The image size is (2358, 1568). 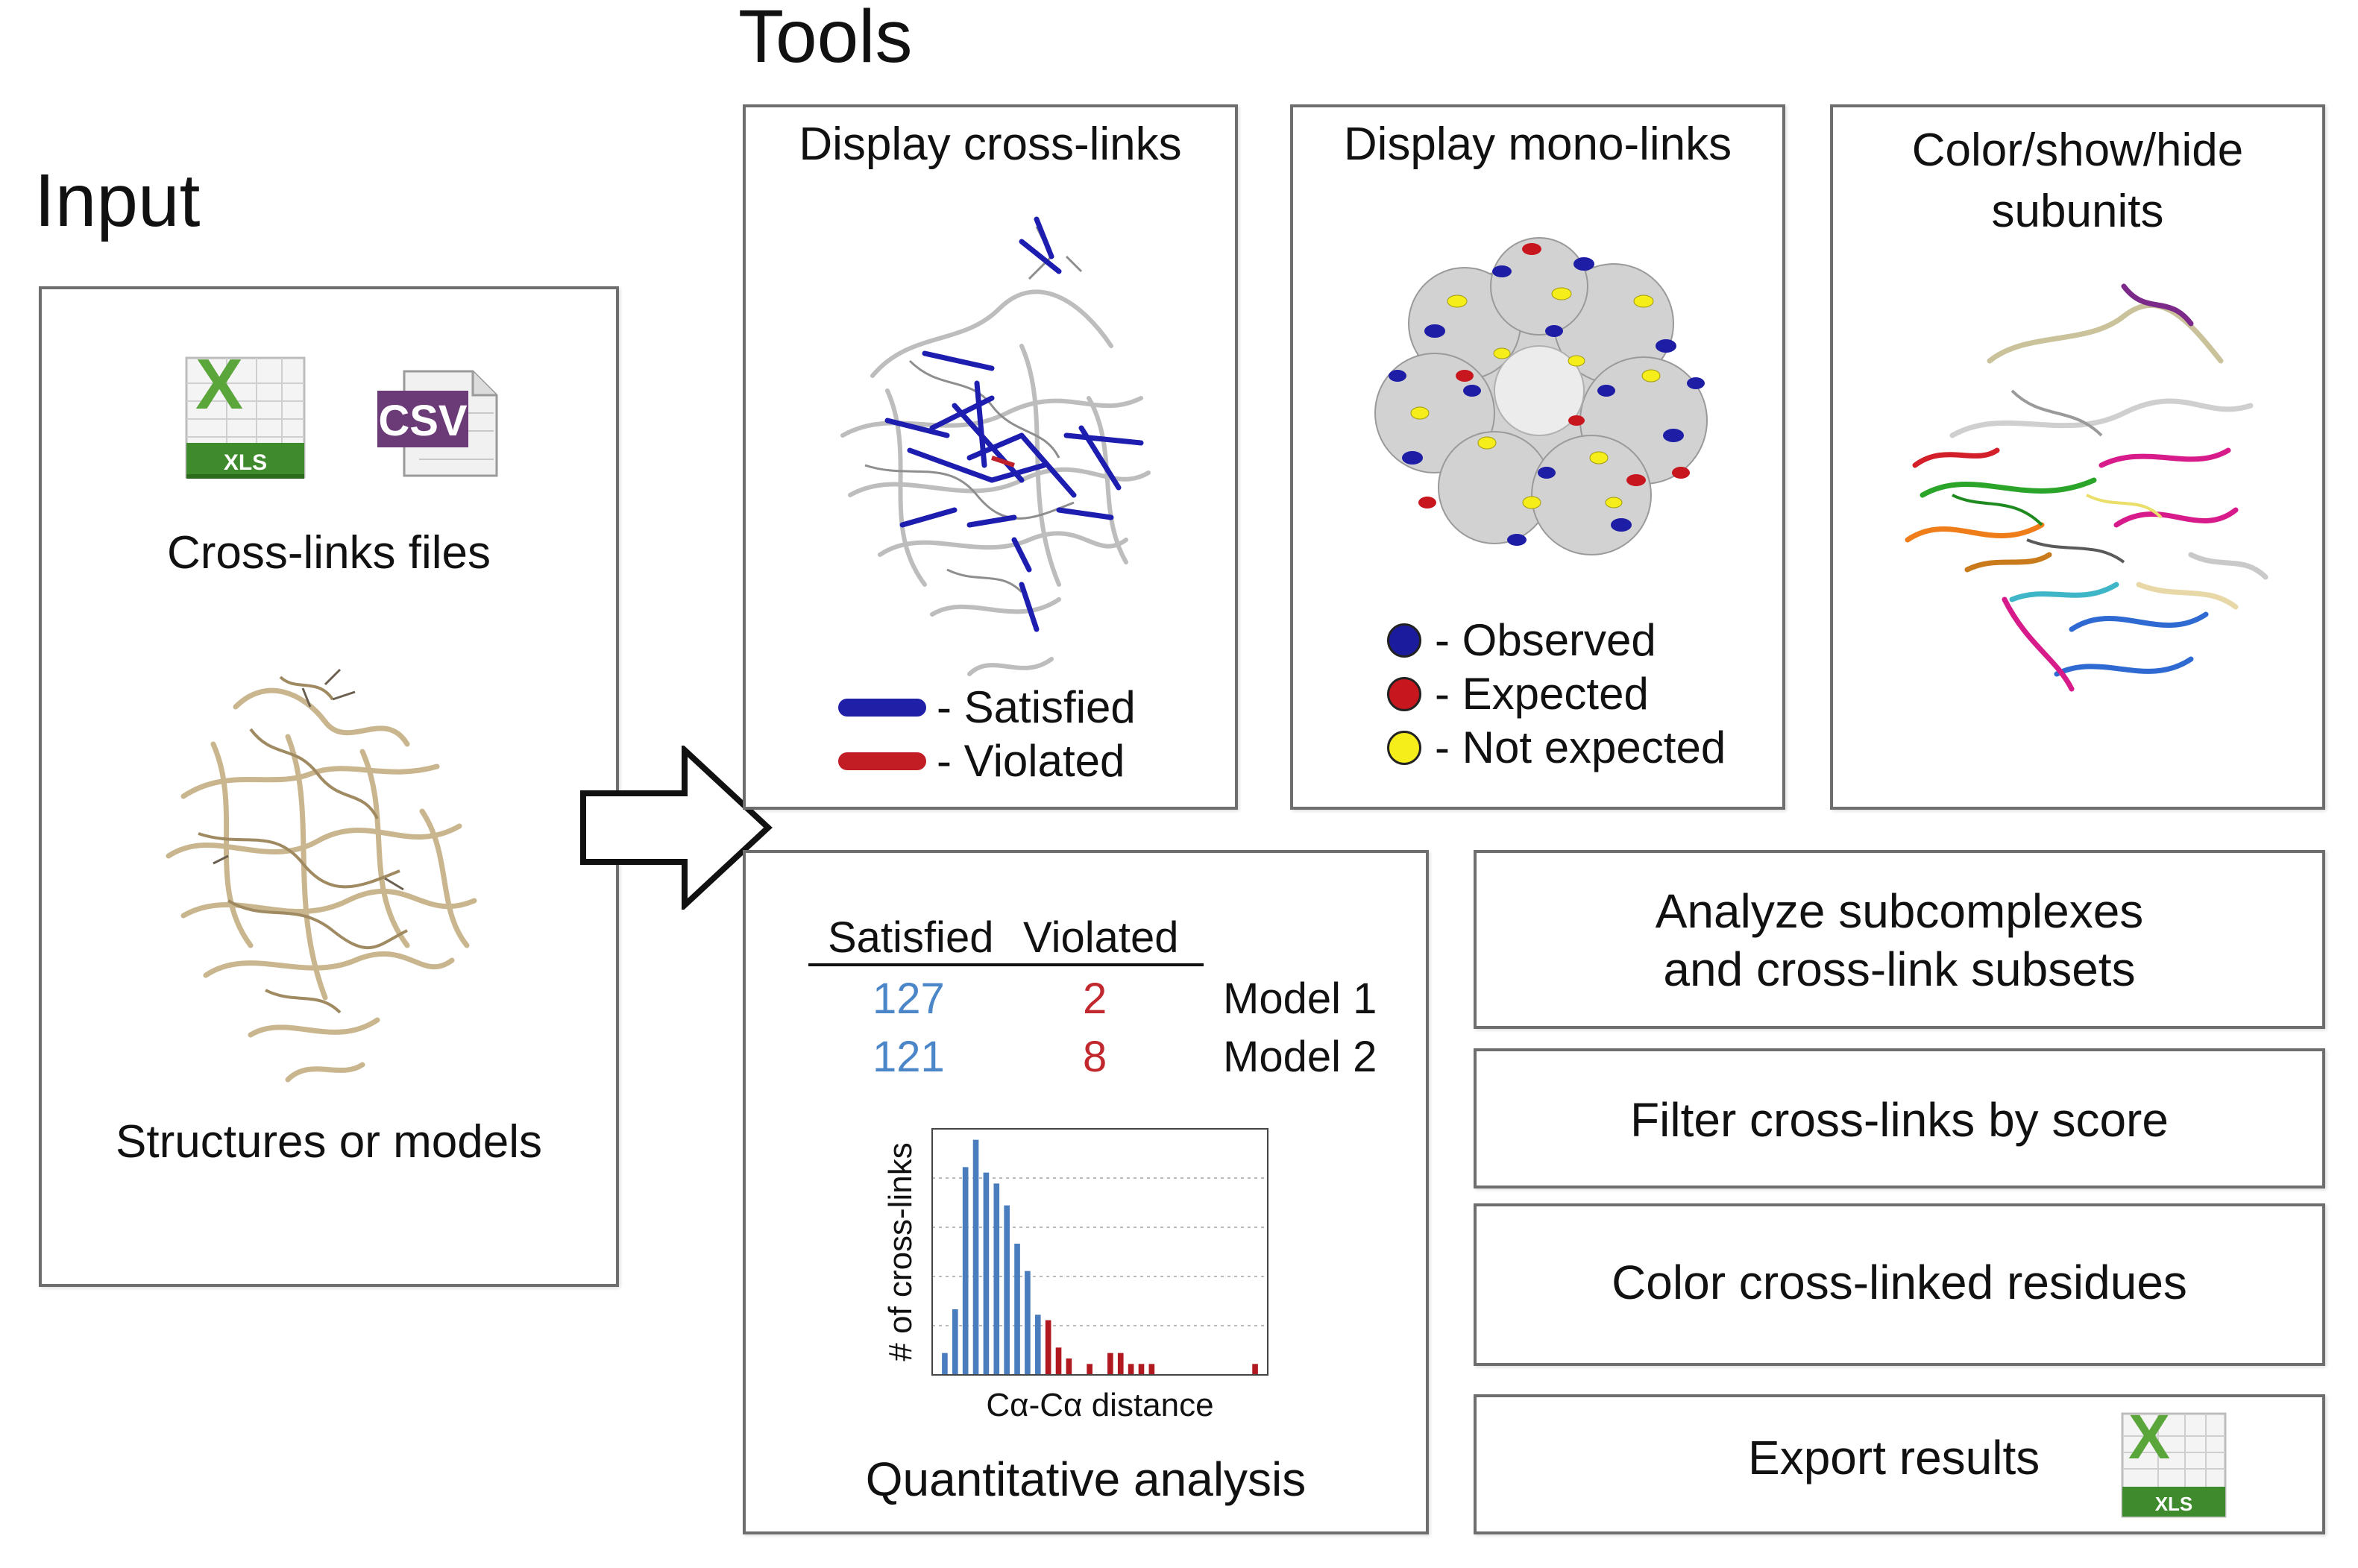 I want to click on row2-satisfied: 121, so click(x=909, y=1057).